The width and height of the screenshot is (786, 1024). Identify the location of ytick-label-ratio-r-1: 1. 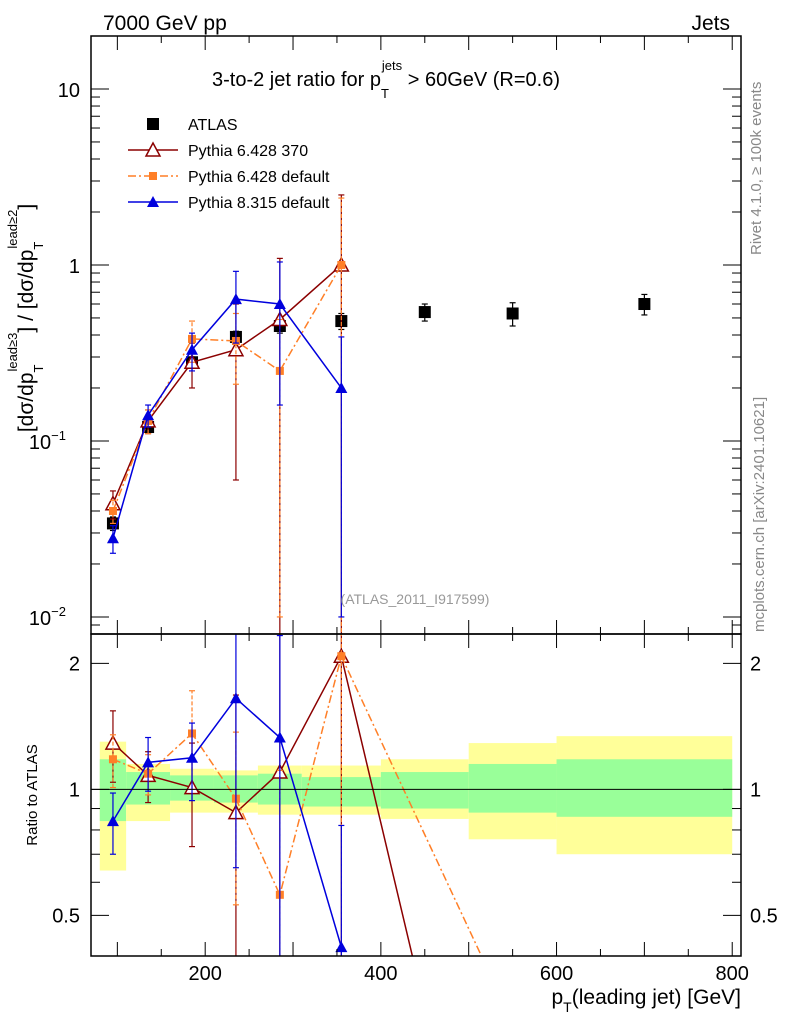
(755, 790).